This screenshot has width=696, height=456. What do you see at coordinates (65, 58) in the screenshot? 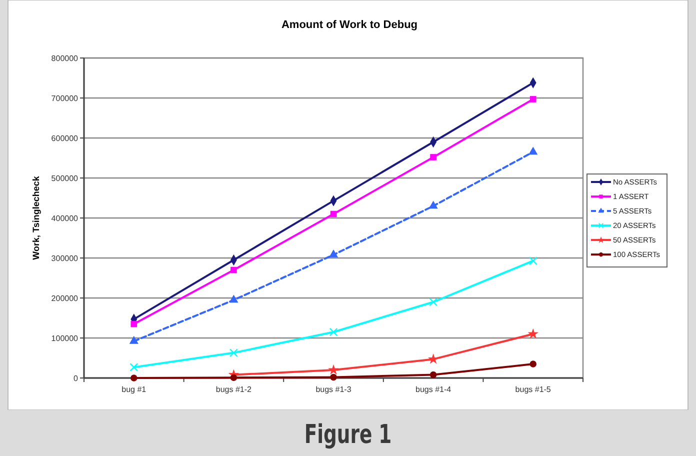
I see `y-tick-label: 800000` at bounding box center [65, 58].